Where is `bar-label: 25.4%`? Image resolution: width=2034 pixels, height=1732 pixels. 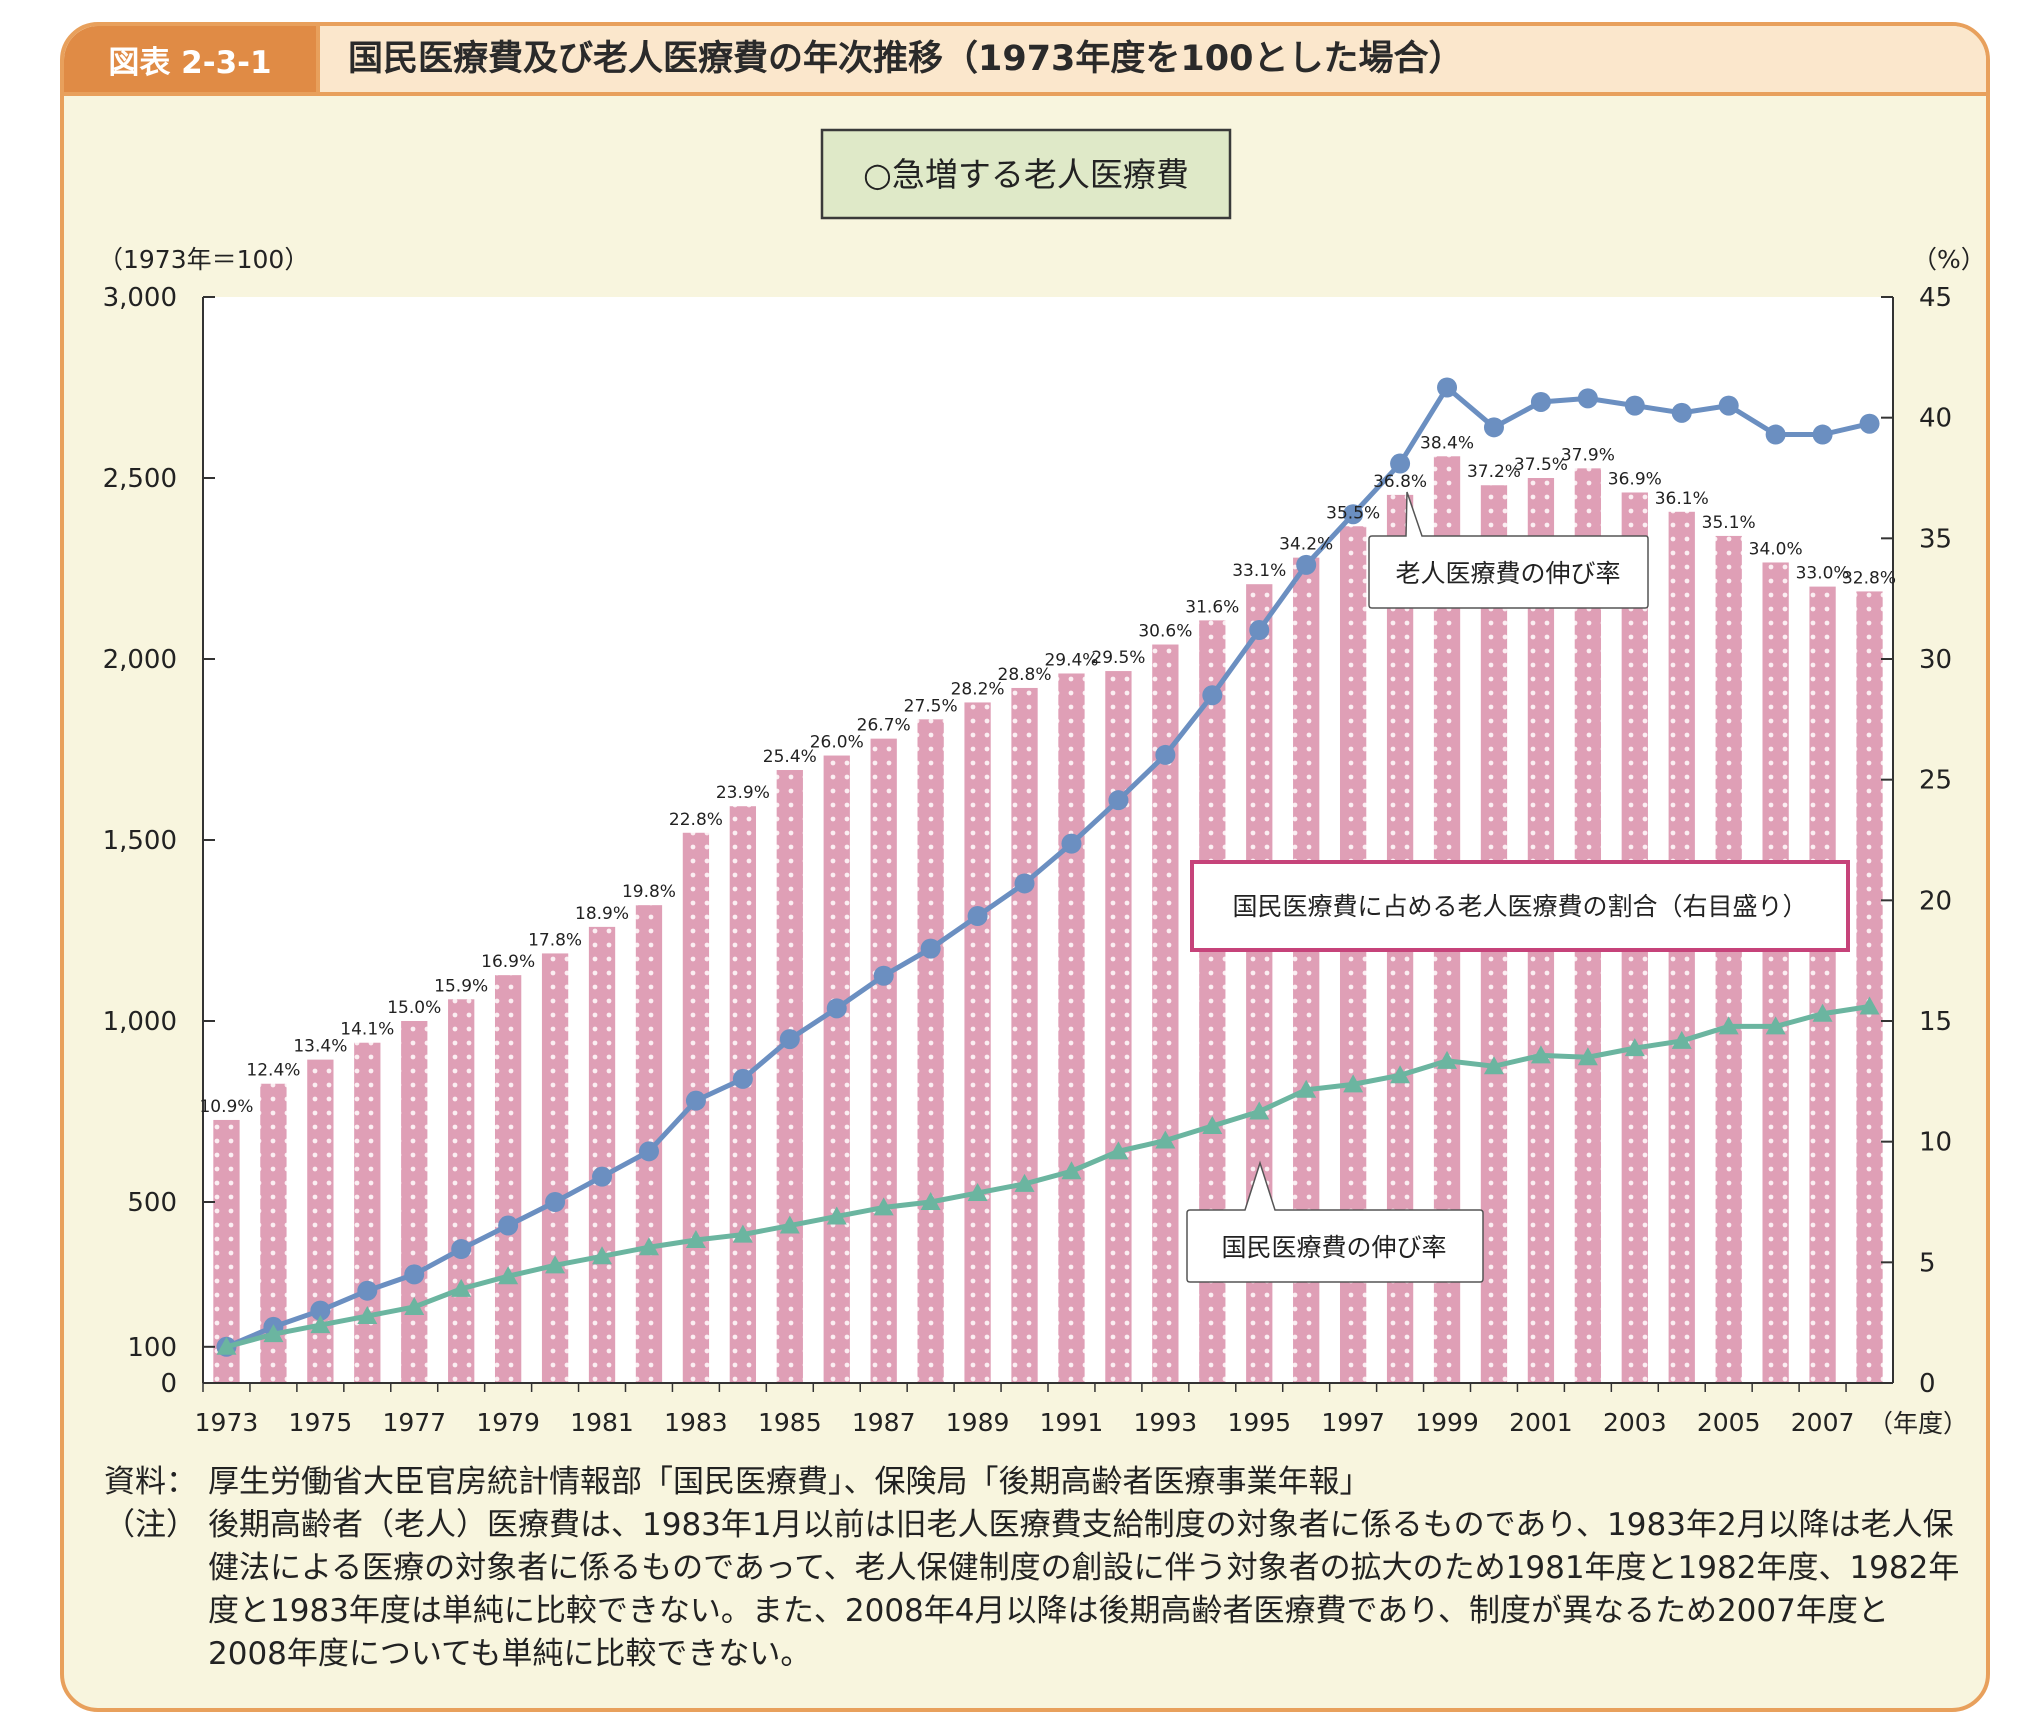
bar-label: 25.4% is located at coordinates (790, 757).